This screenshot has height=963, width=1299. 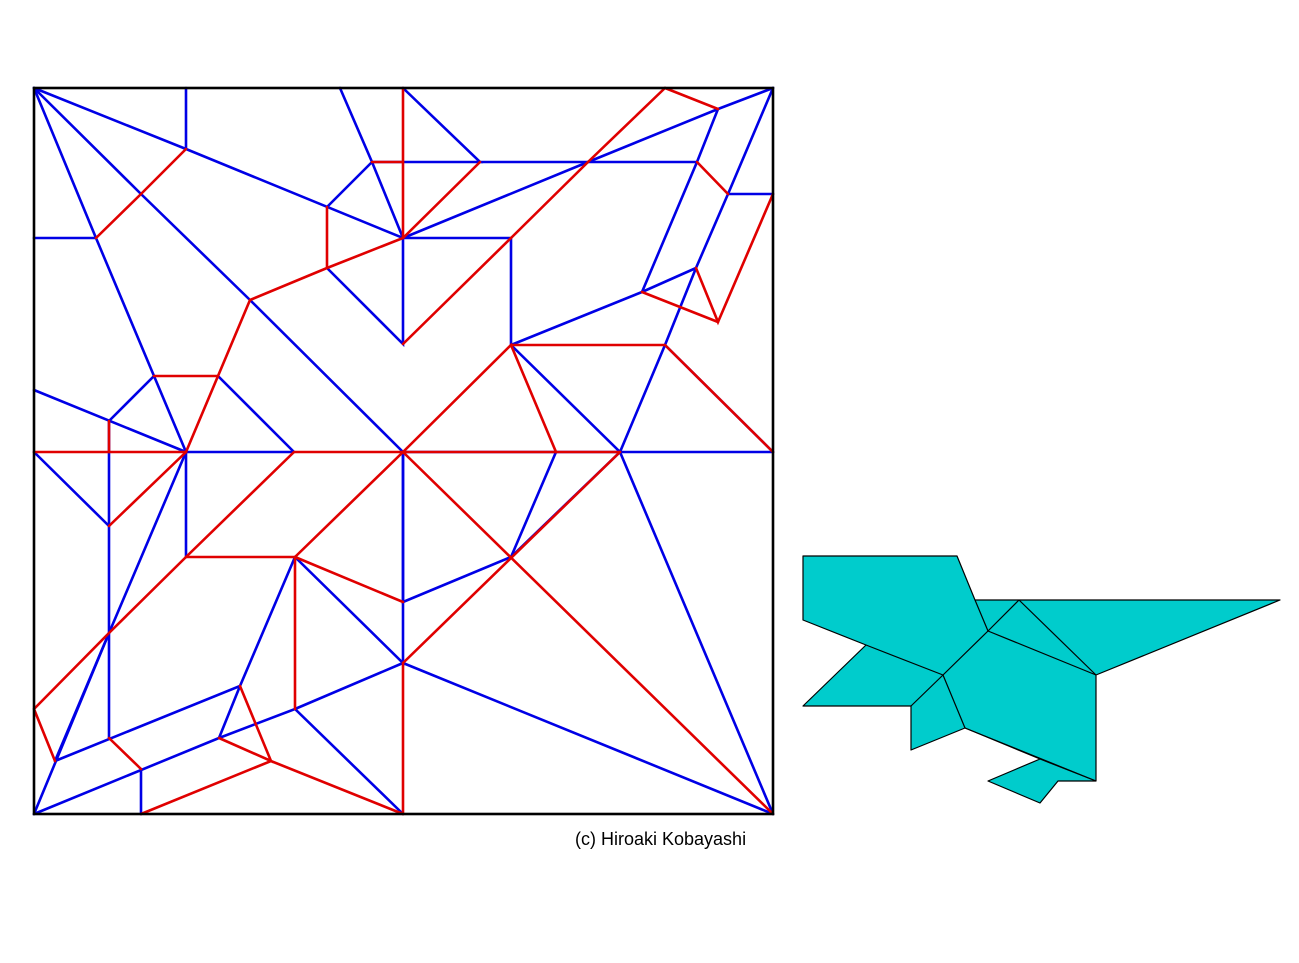 What do you see at coordinates (1041, 679) in the screenshot?
I see `folded-bird-model` at bounding box center [1041, 679].